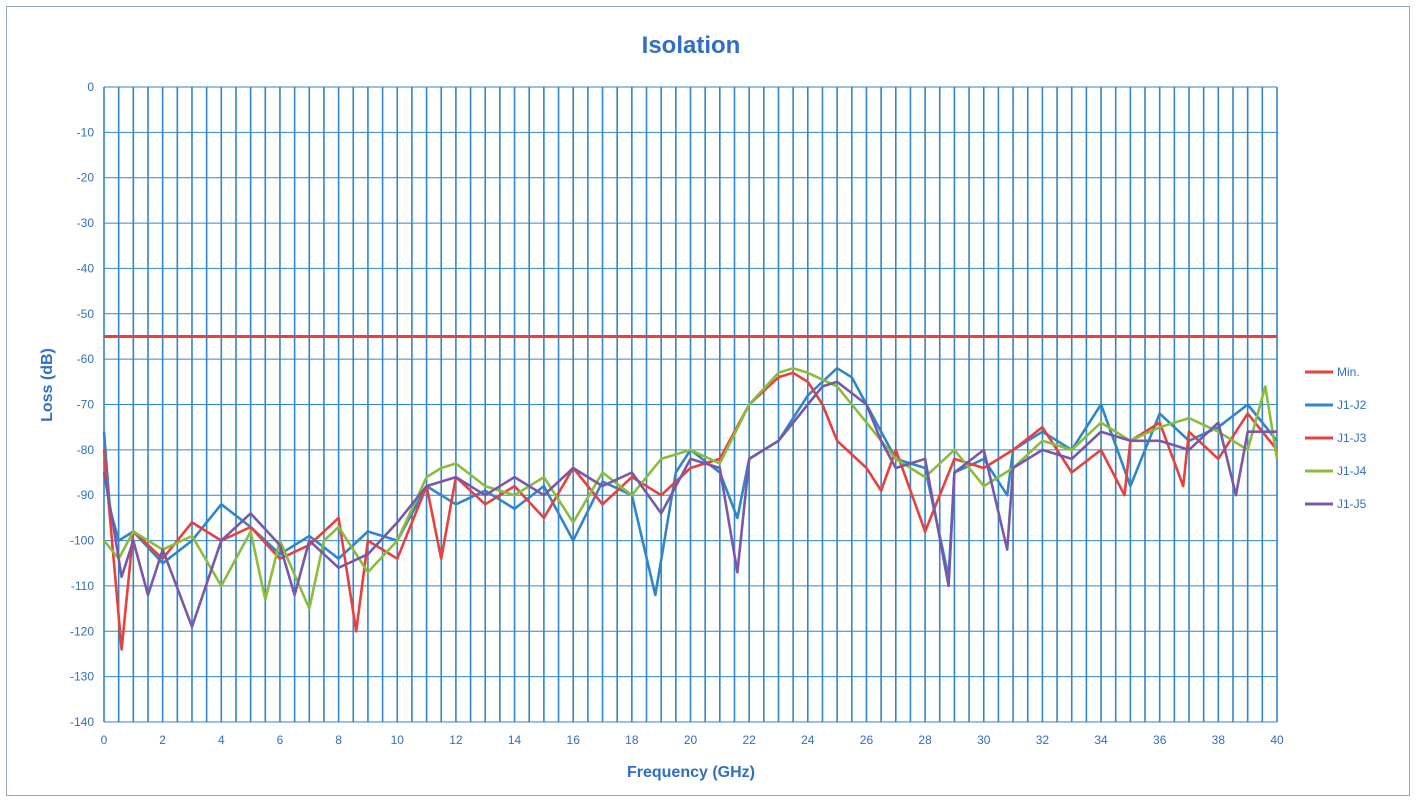  What do you see at coordinates (104, 740) in the screenshot?
I see `x-tick-label: 0` at bounding box center [104, 740].